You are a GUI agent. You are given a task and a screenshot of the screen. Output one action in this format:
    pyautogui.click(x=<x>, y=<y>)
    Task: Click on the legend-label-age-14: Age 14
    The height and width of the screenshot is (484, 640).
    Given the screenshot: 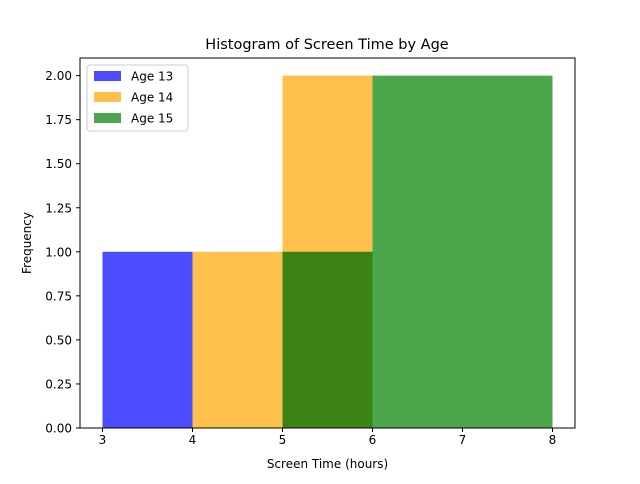 What is the action you would take?
    pyautogui.click(x=152, y=98)
    